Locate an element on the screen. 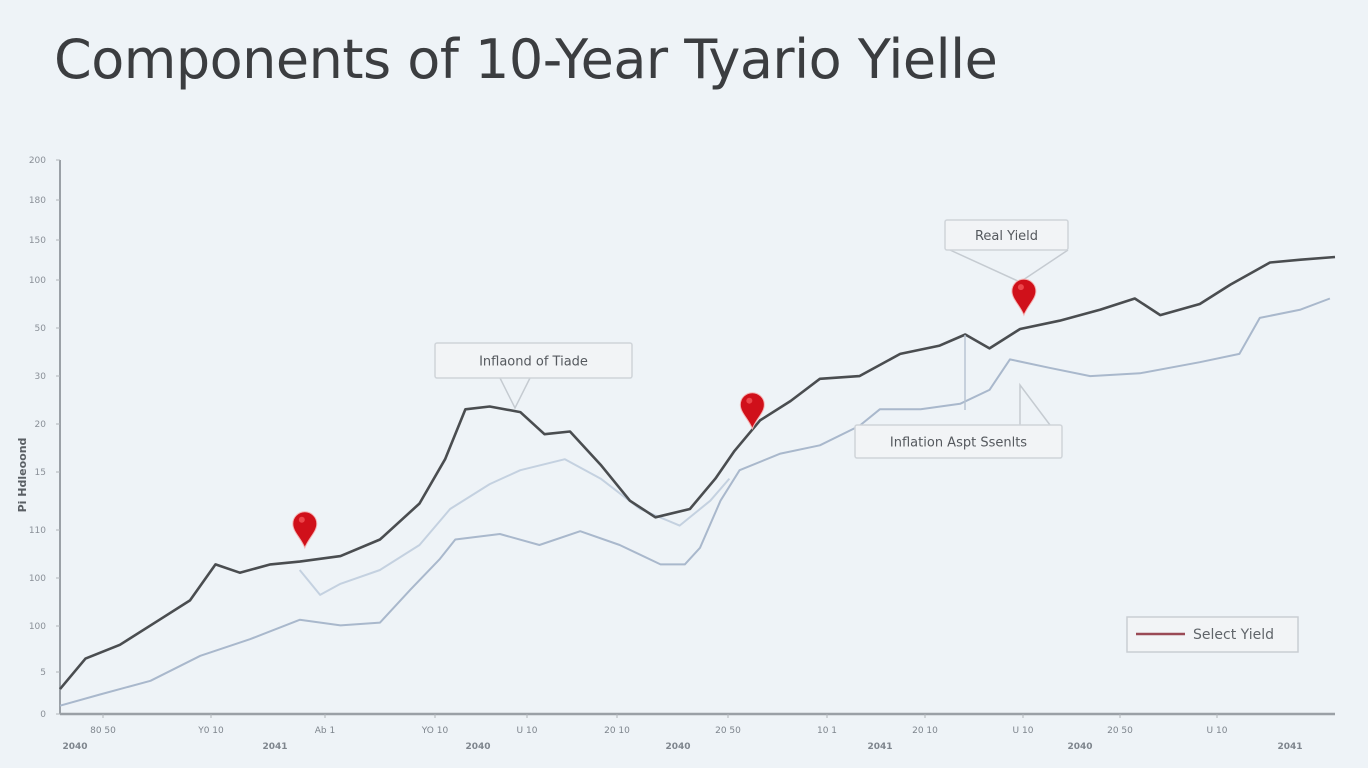 The height and width of the screenshot is (768, 1368). y-tick-label: 20 is located at coordinates (41, 425).